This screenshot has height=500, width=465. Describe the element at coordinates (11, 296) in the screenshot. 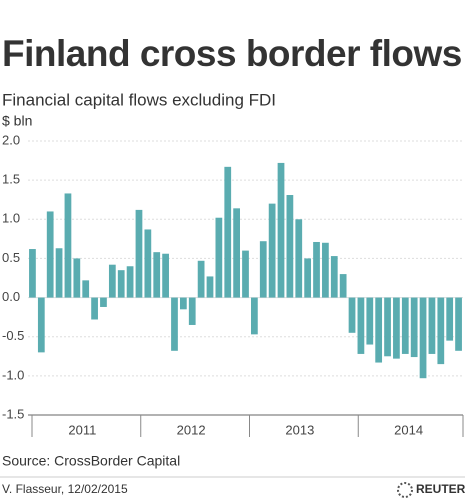

I see `y-tick-label: 0.0` at that location.